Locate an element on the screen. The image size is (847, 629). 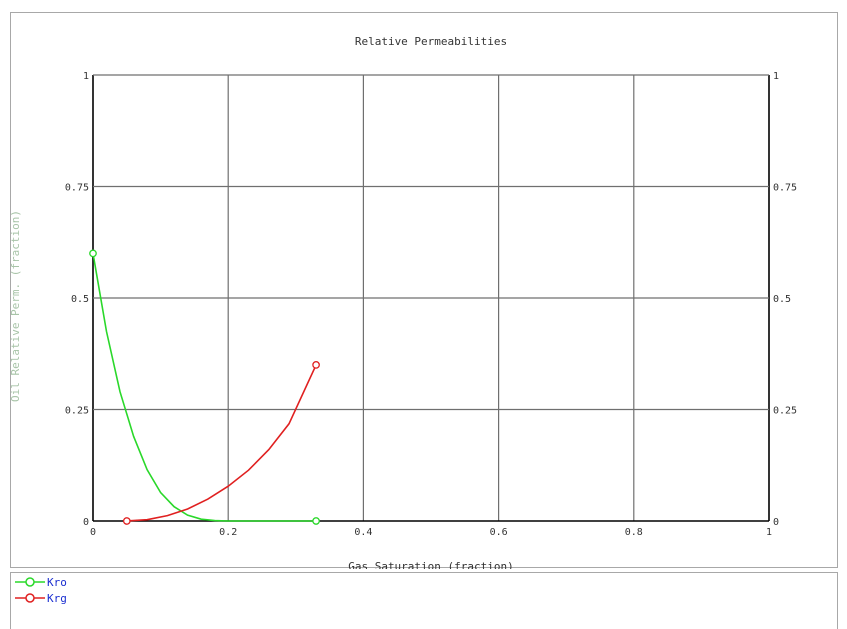
y-tick-label: 1 is located at coordinates (86, 76).